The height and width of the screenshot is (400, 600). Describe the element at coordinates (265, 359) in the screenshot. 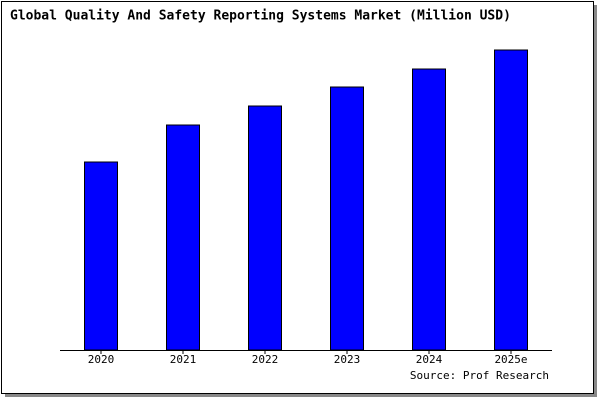

I see `x-tick-label: 2022` at that location.